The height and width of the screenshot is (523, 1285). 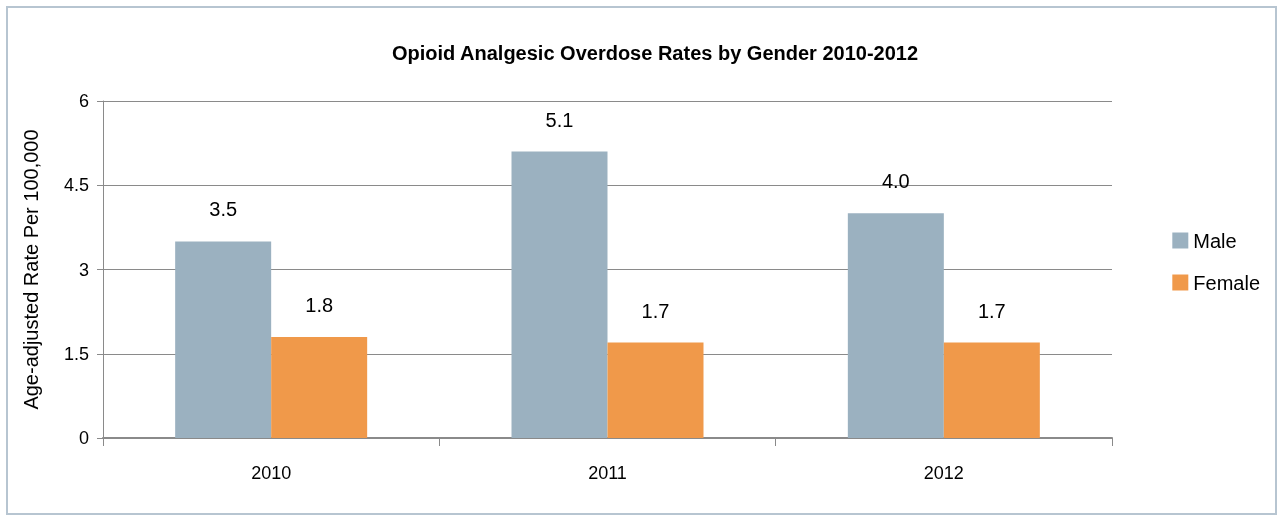 What do you see at coordinates (31, 269) in the screenshot?
I see `y-axis-title: Age-adjusted Rate Per 100,000` at bounding box center [31, 269].